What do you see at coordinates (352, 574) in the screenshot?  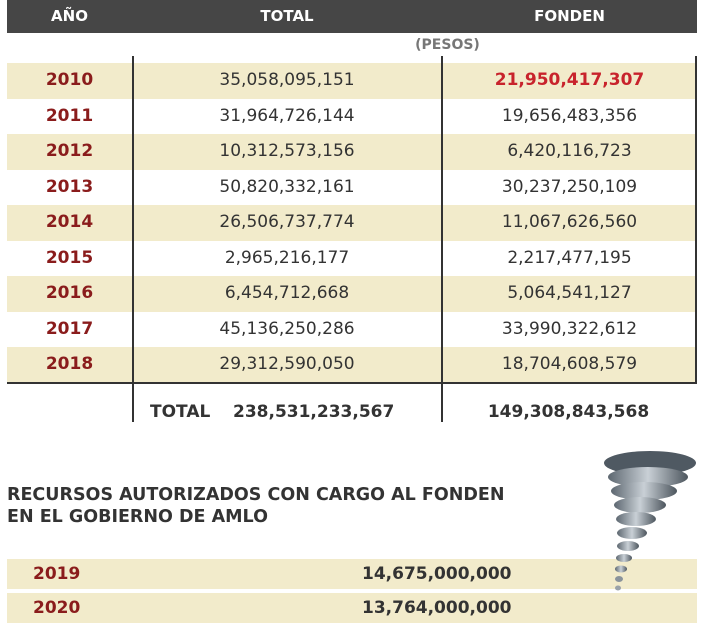 I see `amlo-row: 2019 14,675,000,000` at bounding box center [352, 574].